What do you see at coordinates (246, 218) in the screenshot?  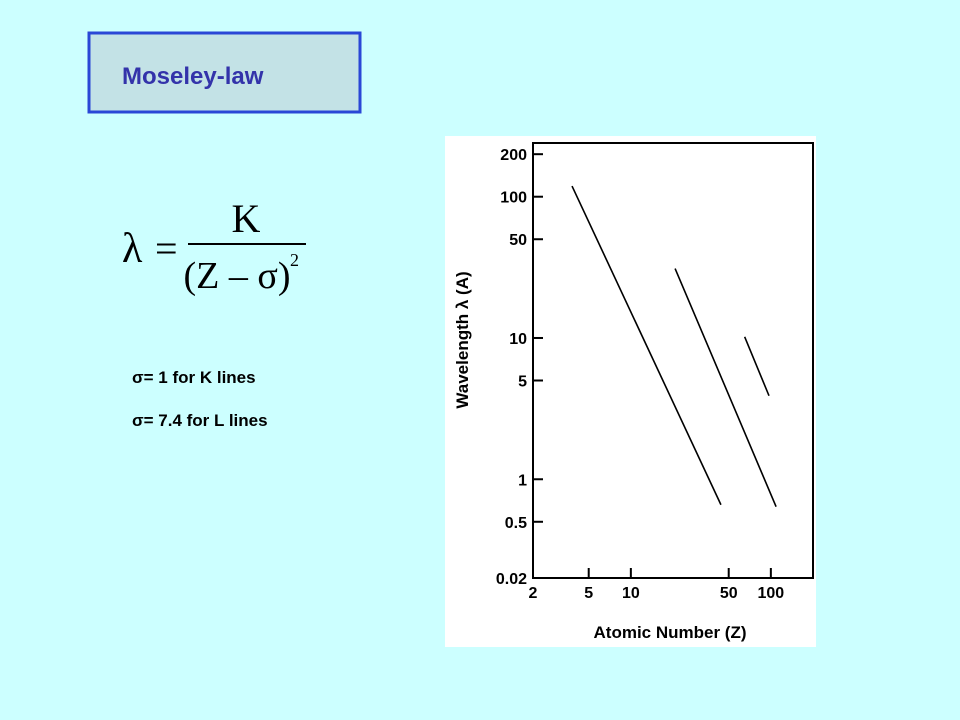 I see `formula-numerator: K` at bounding box center [246, 218].